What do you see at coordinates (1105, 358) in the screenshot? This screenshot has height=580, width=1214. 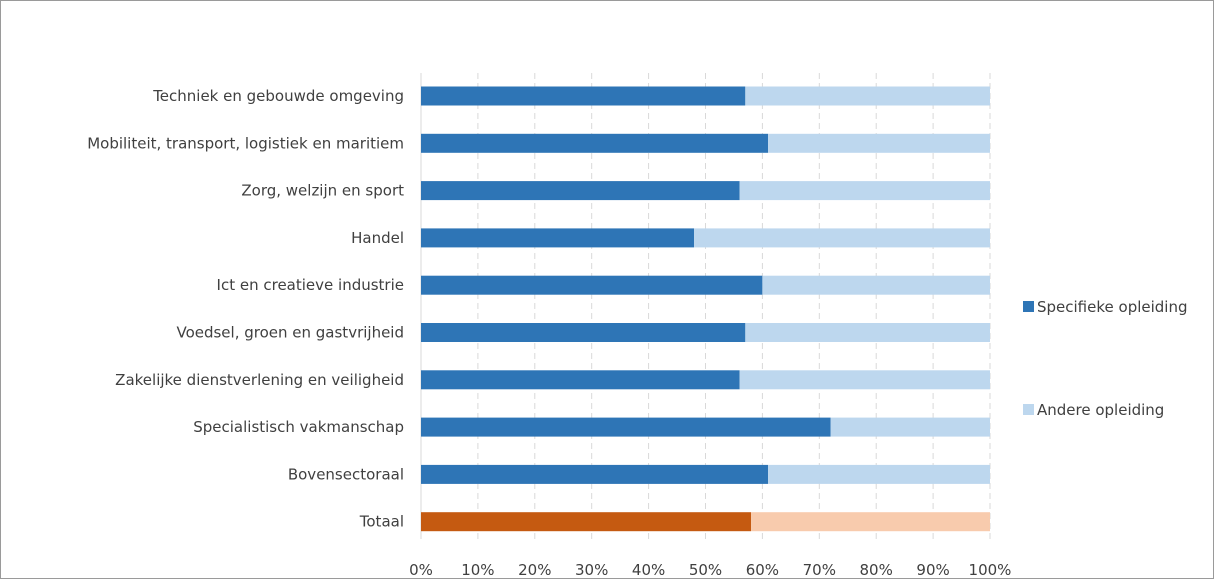 I see `legend: Specifieke opleiding Andere opleiding` at bounding box center [1105, 358].